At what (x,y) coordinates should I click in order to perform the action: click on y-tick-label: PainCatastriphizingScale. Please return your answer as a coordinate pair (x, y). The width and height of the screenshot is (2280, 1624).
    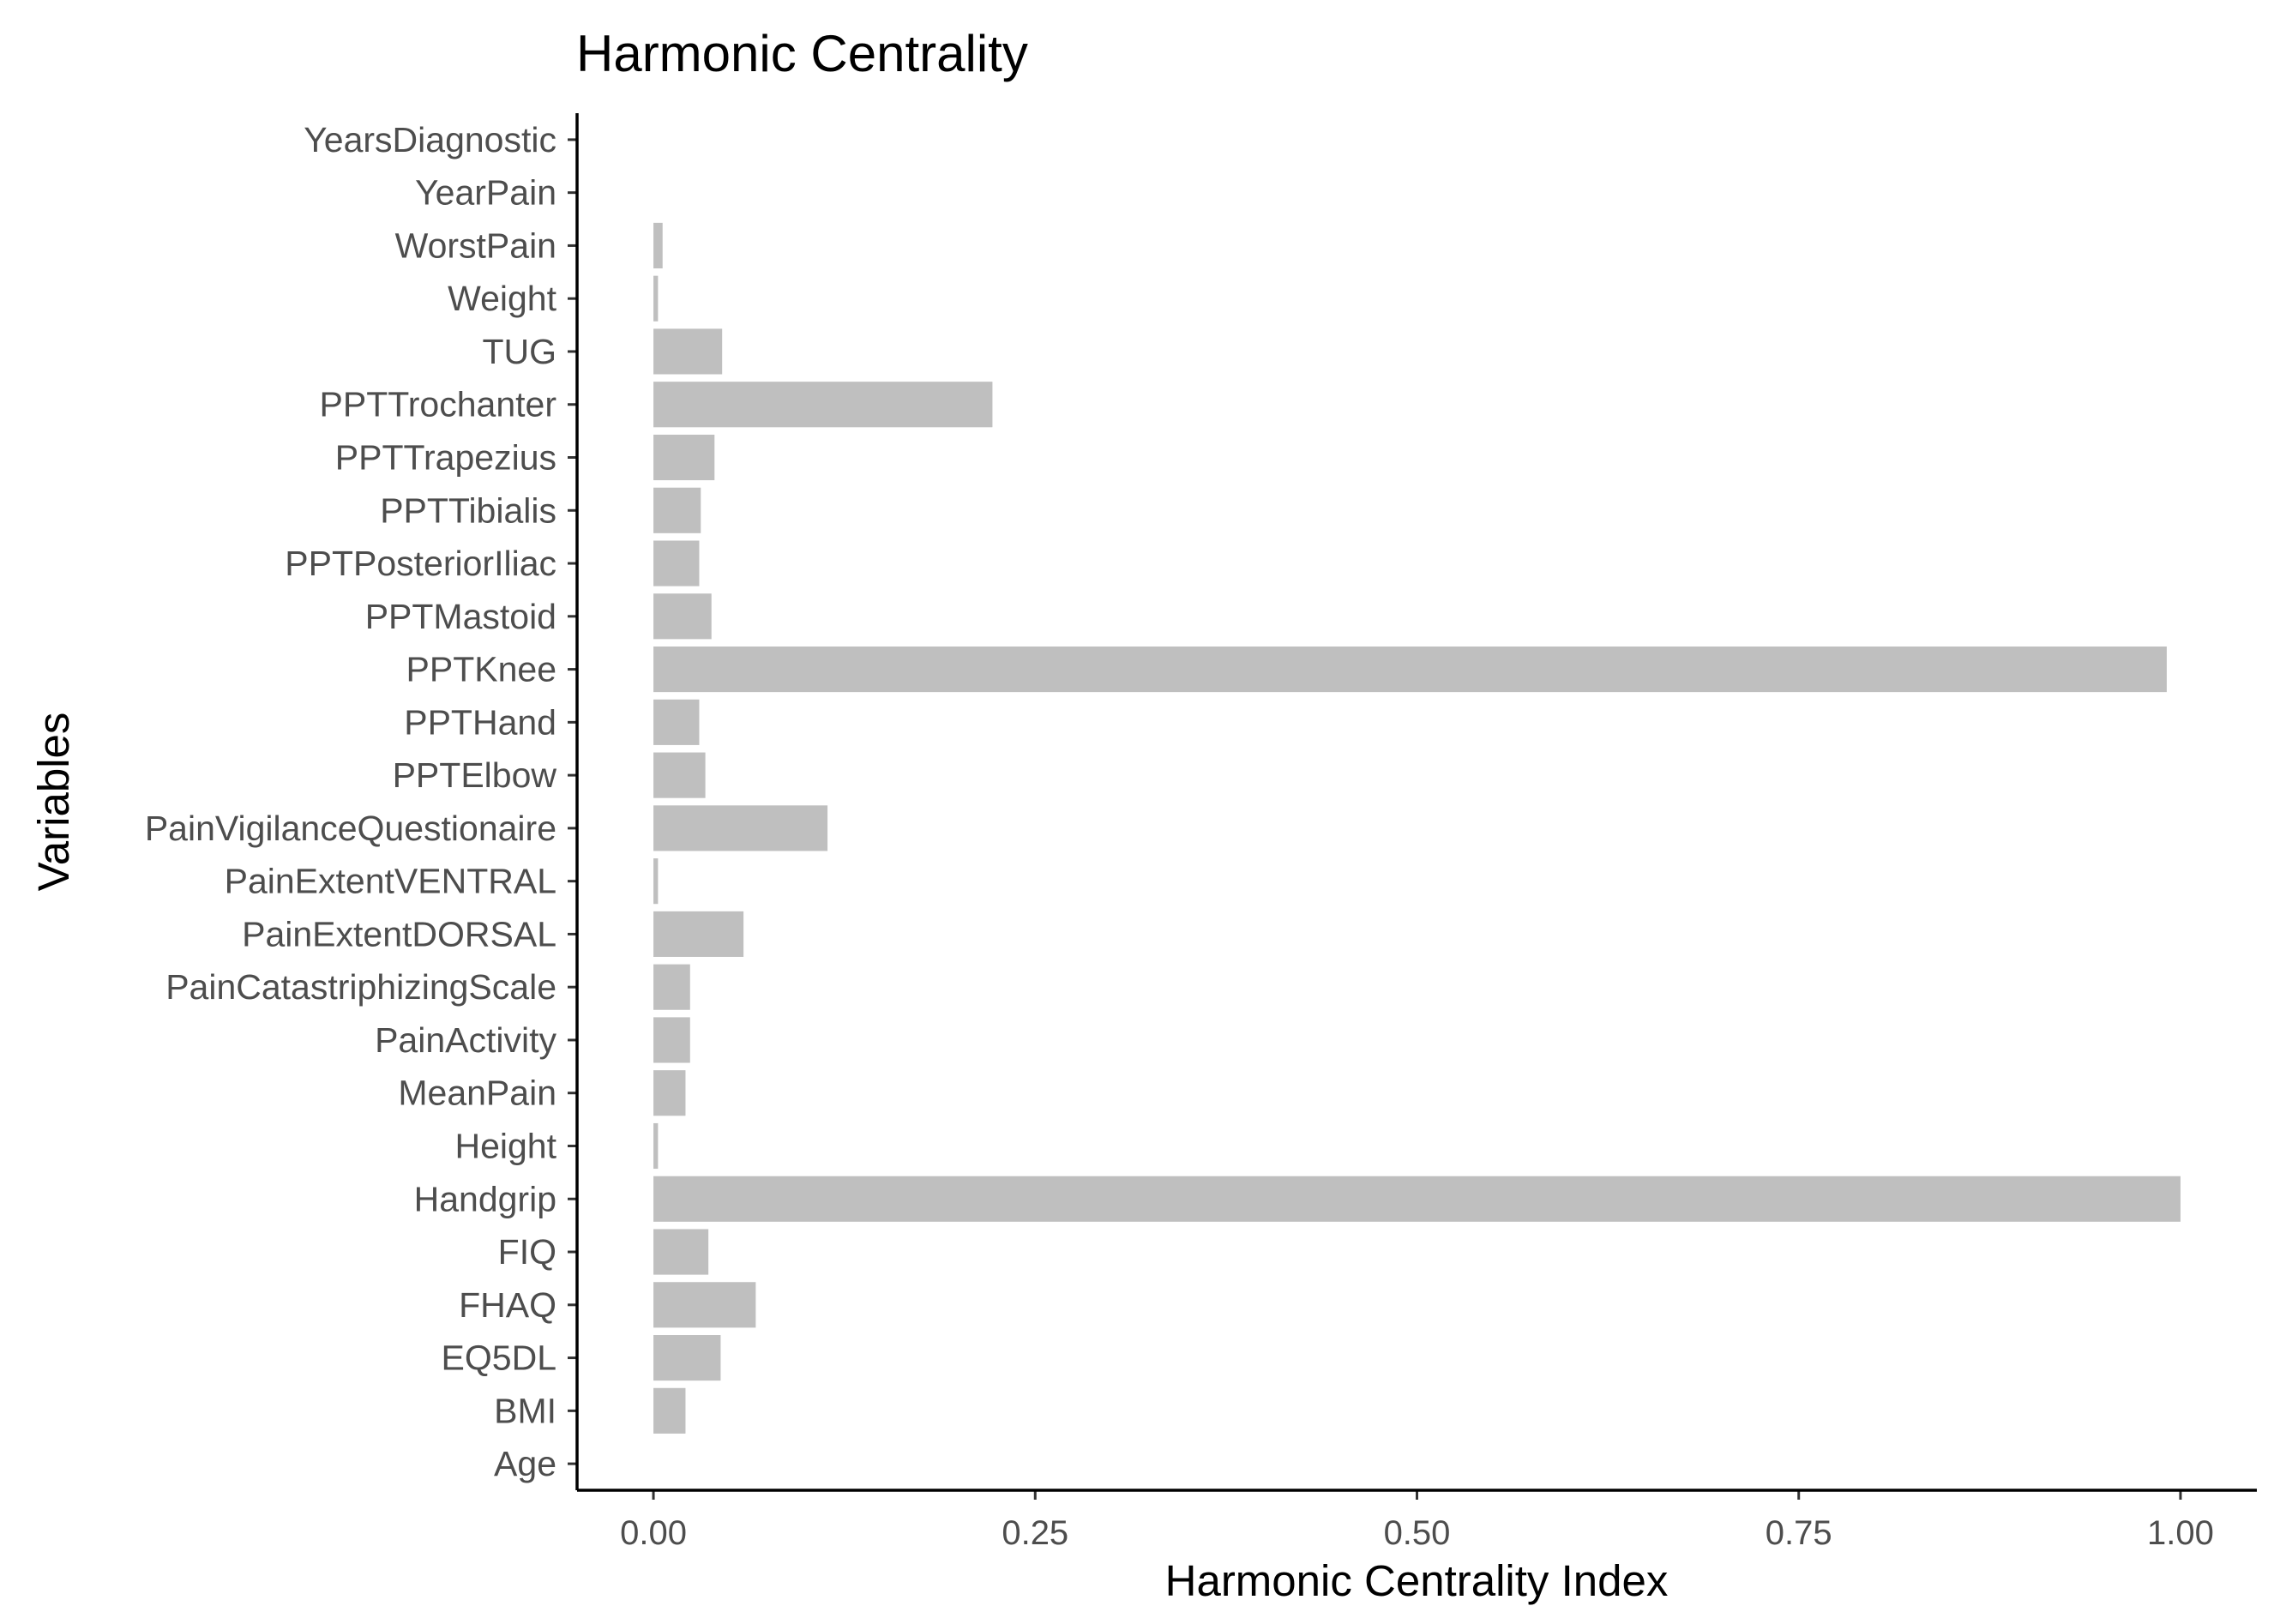
    Looking at the image, I should click on (360, 987).